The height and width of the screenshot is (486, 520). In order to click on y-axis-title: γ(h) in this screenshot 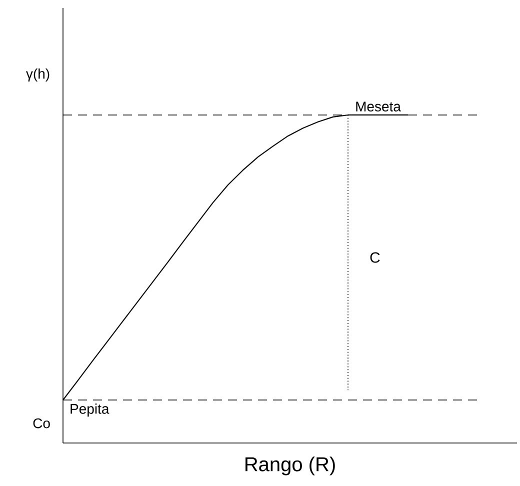, I will do `click(38, 75)`.